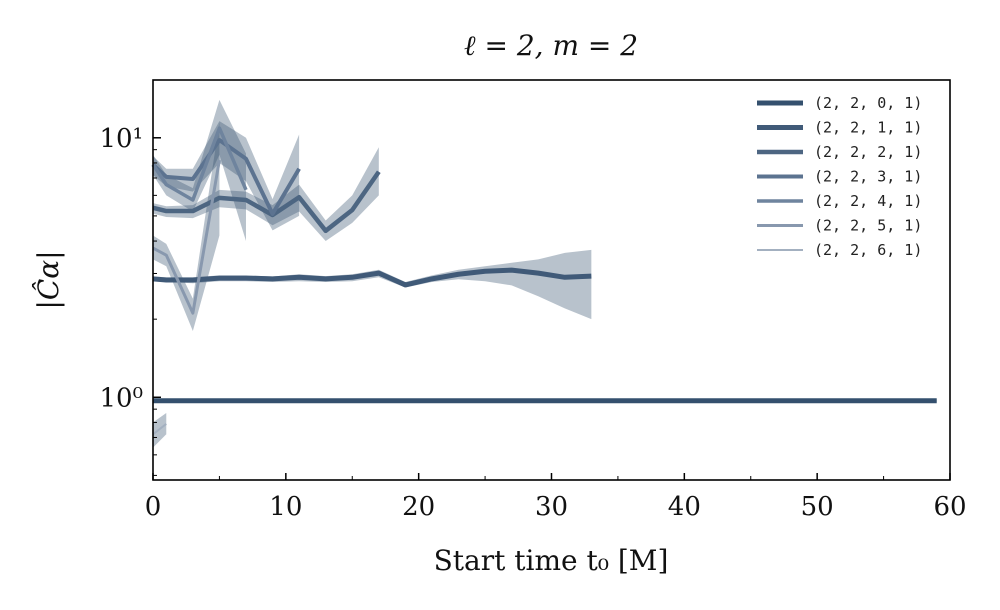  I want to click on legend-label-2: (2, 2, 2, 1), so click(868, 152).